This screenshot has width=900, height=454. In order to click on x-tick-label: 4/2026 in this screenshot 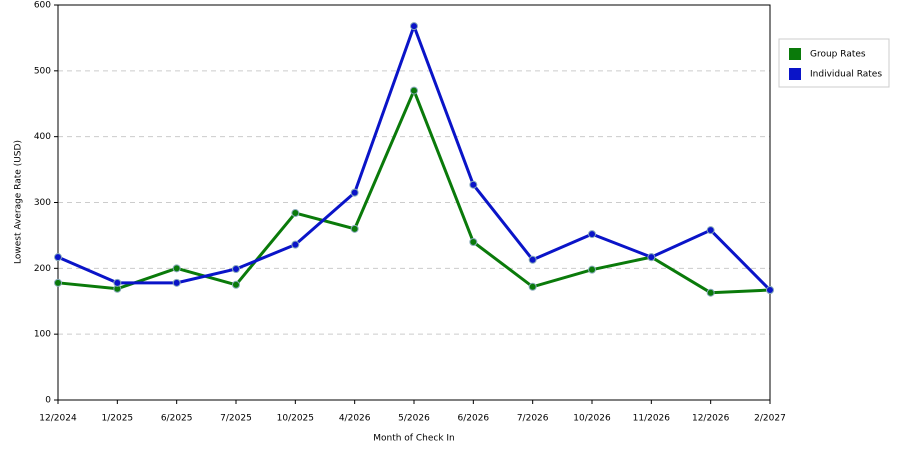, I will do `click(355, 419)`.